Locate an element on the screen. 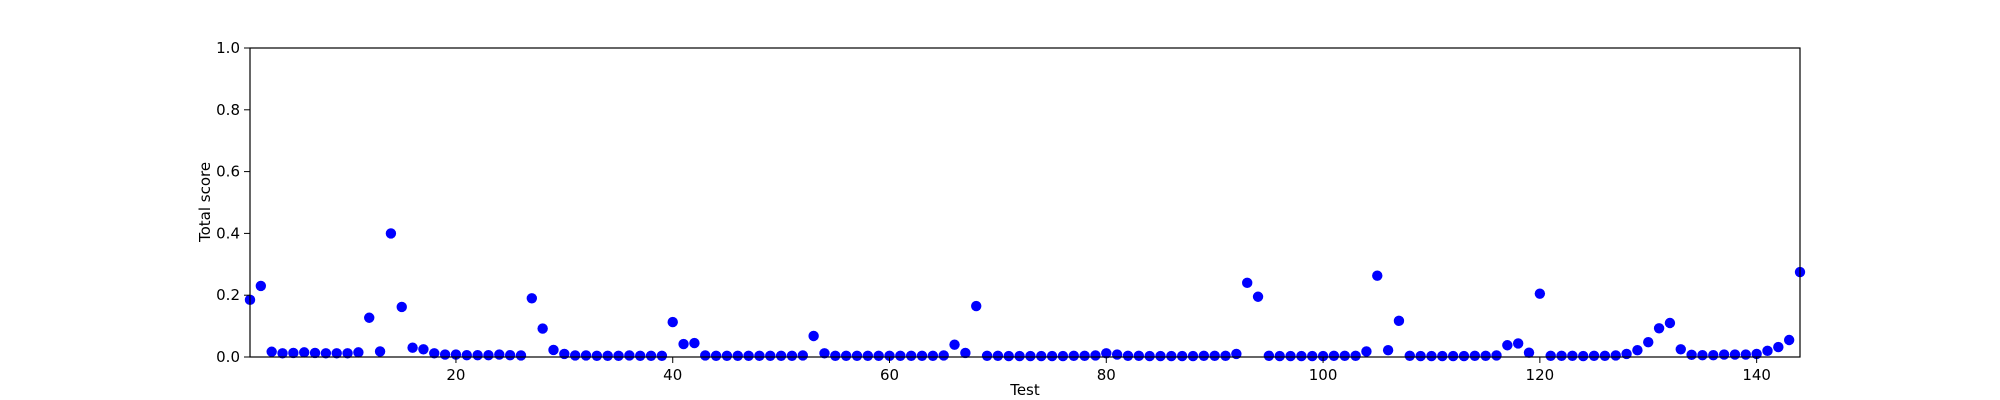 The height and width of the screenshot is (400, 2000). x-tick-label: 100 is located at coordinates (1323, 375).